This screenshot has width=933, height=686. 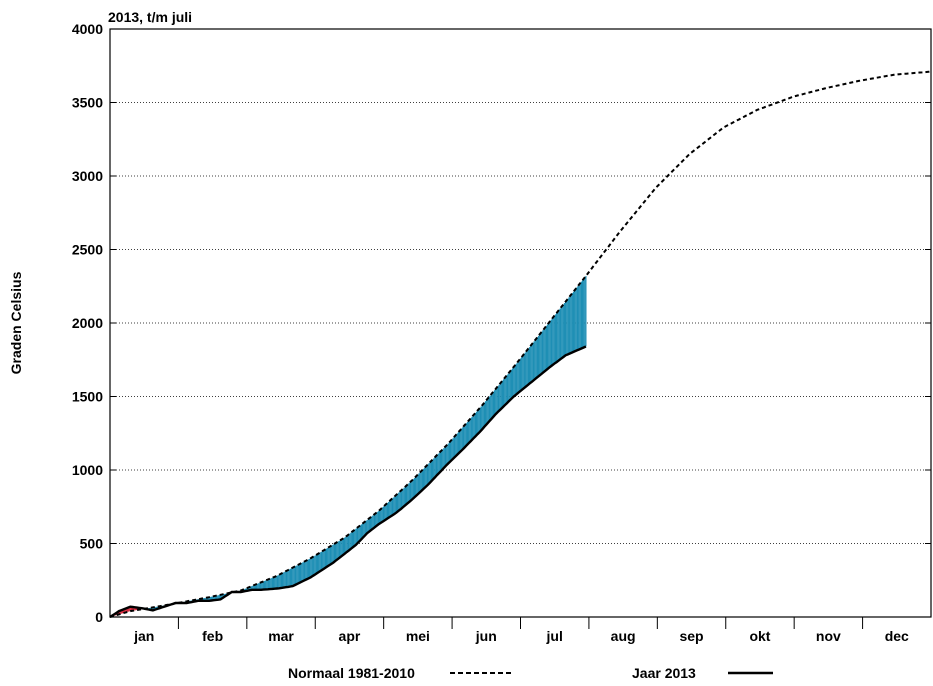 What do you see at coordinates (759, 636) in the screenshot?
I see `x-tick-label: okt` at bounding box center [759, 636].